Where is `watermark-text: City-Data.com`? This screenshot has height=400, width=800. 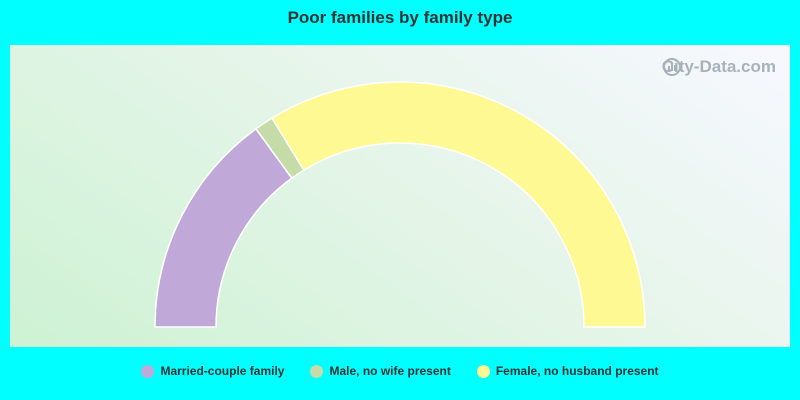
watermark-text: City-Data.com is located at coordinates (718, 66).